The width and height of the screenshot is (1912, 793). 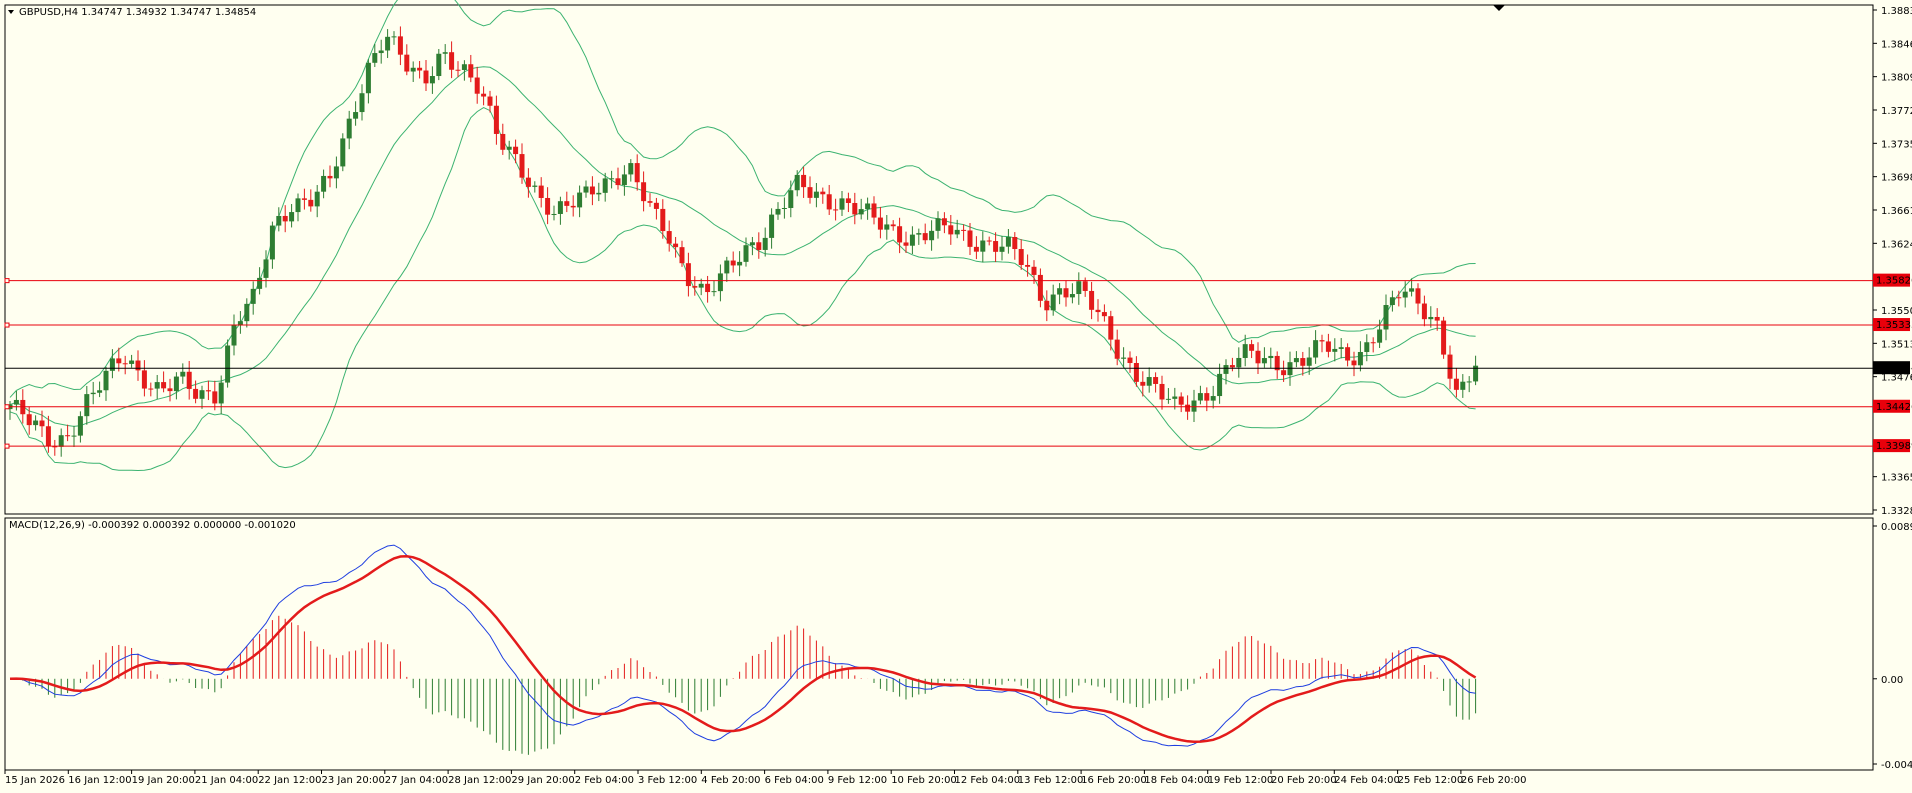 I want to click on time-tick-label: 26 Feb 20:00, so click(x=1494, y=780).